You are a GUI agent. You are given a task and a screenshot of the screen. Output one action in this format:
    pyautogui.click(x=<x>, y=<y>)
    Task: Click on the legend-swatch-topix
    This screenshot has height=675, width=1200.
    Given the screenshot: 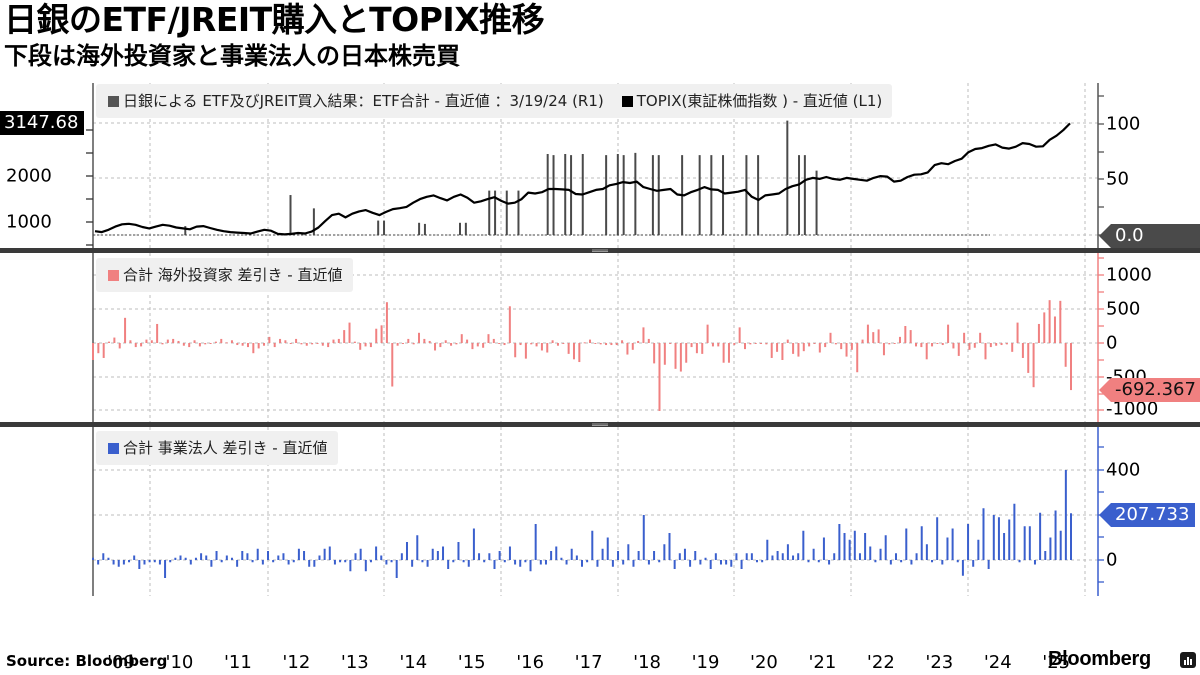 What is the action you would take?
    pyautogui.click(x=627, y=101)
    